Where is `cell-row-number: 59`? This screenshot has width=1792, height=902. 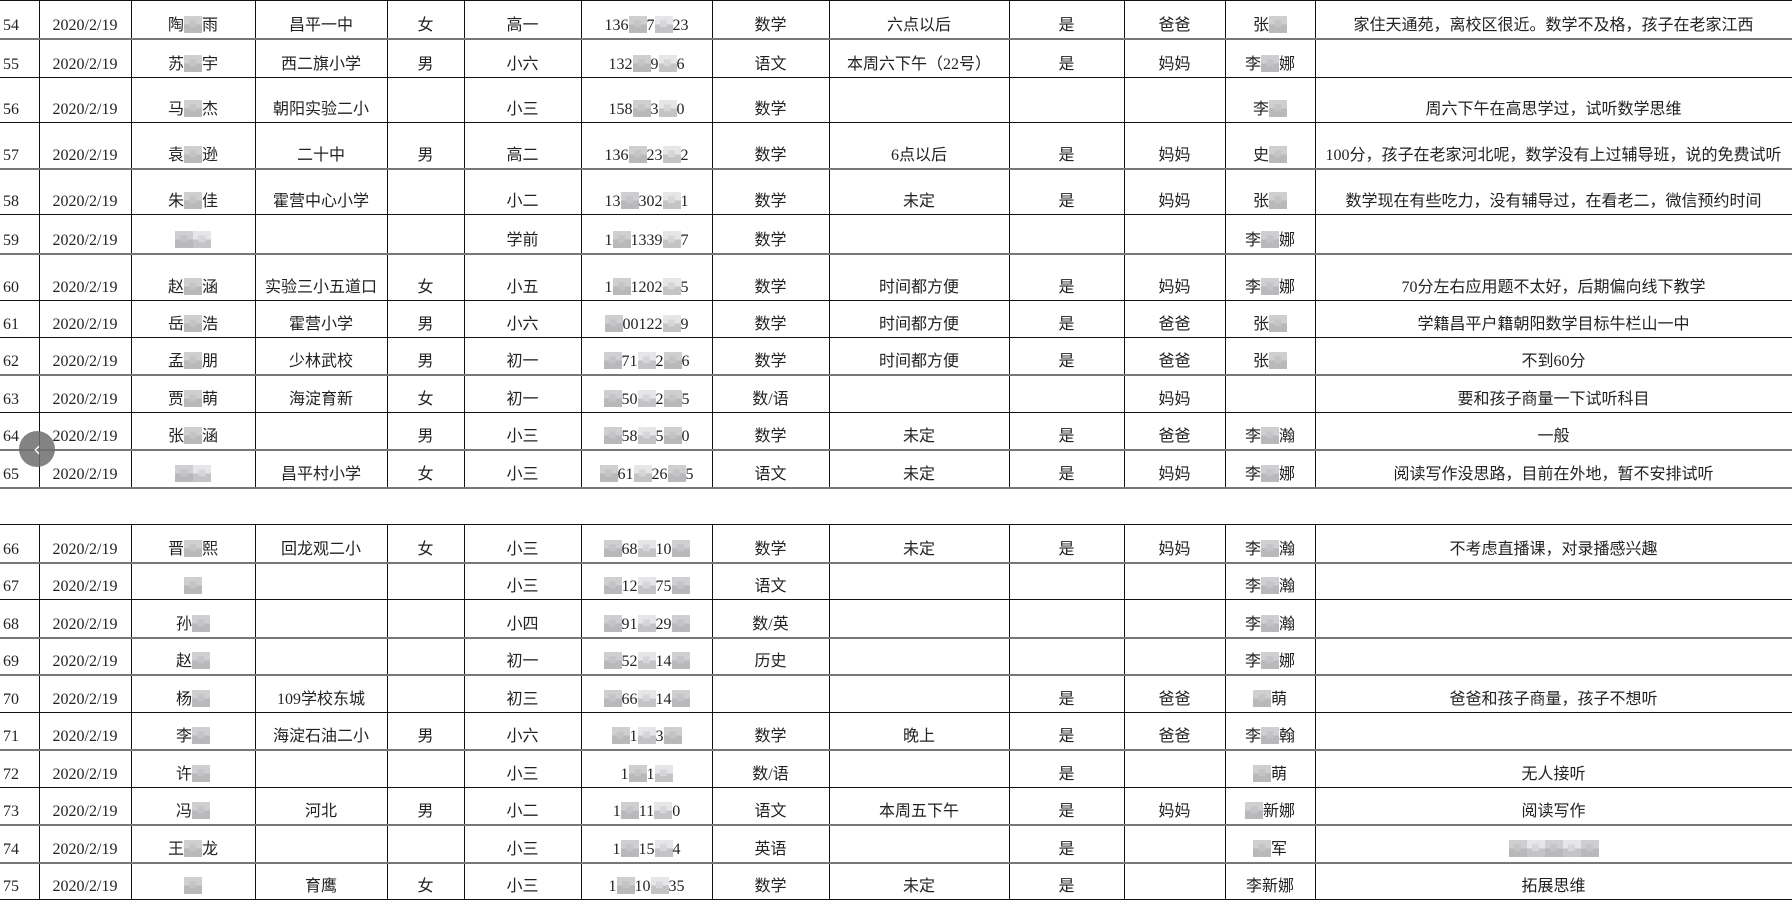 cell-row-number: 59 is located at coordinates (20, 234).